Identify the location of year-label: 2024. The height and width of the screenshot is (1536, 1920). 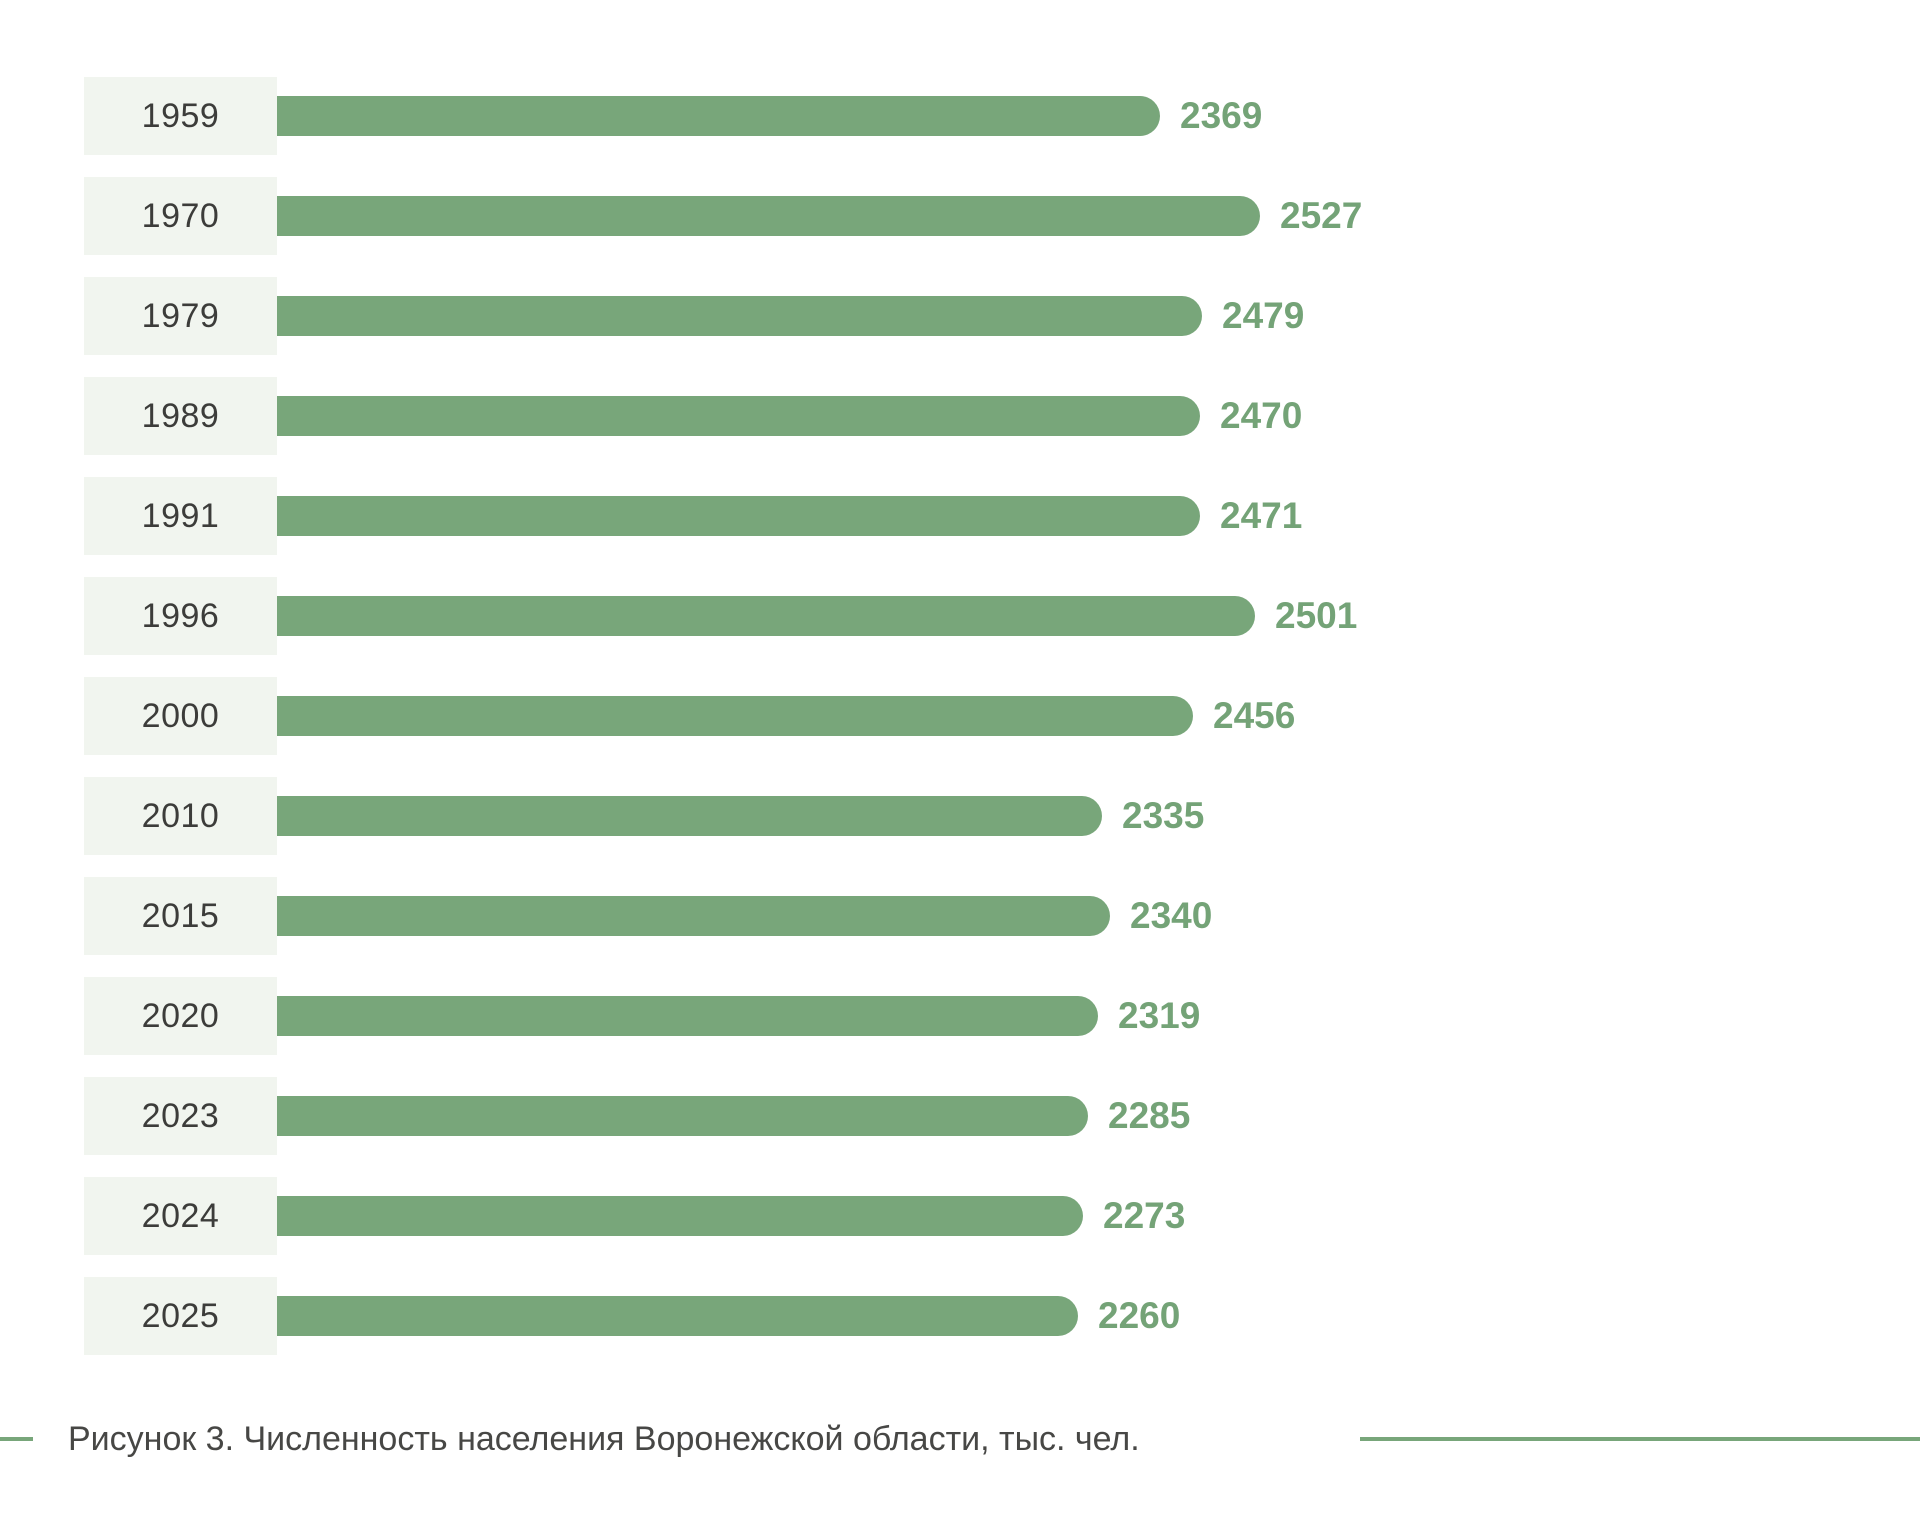
(180, 1215).